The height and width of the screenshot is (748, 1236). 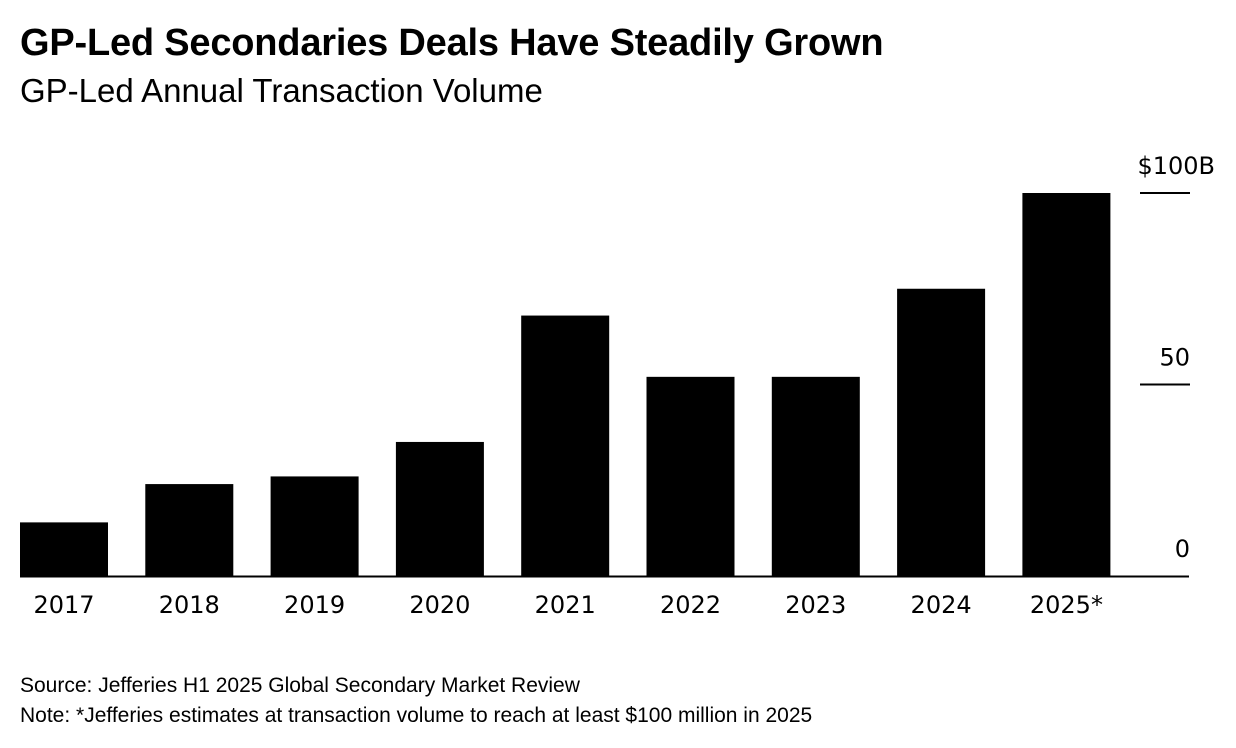 What do you see at coordinates (1066, 605) in the screenshot?
I see `x-tick-label: 2025*` at bounding box center [1066, 605].